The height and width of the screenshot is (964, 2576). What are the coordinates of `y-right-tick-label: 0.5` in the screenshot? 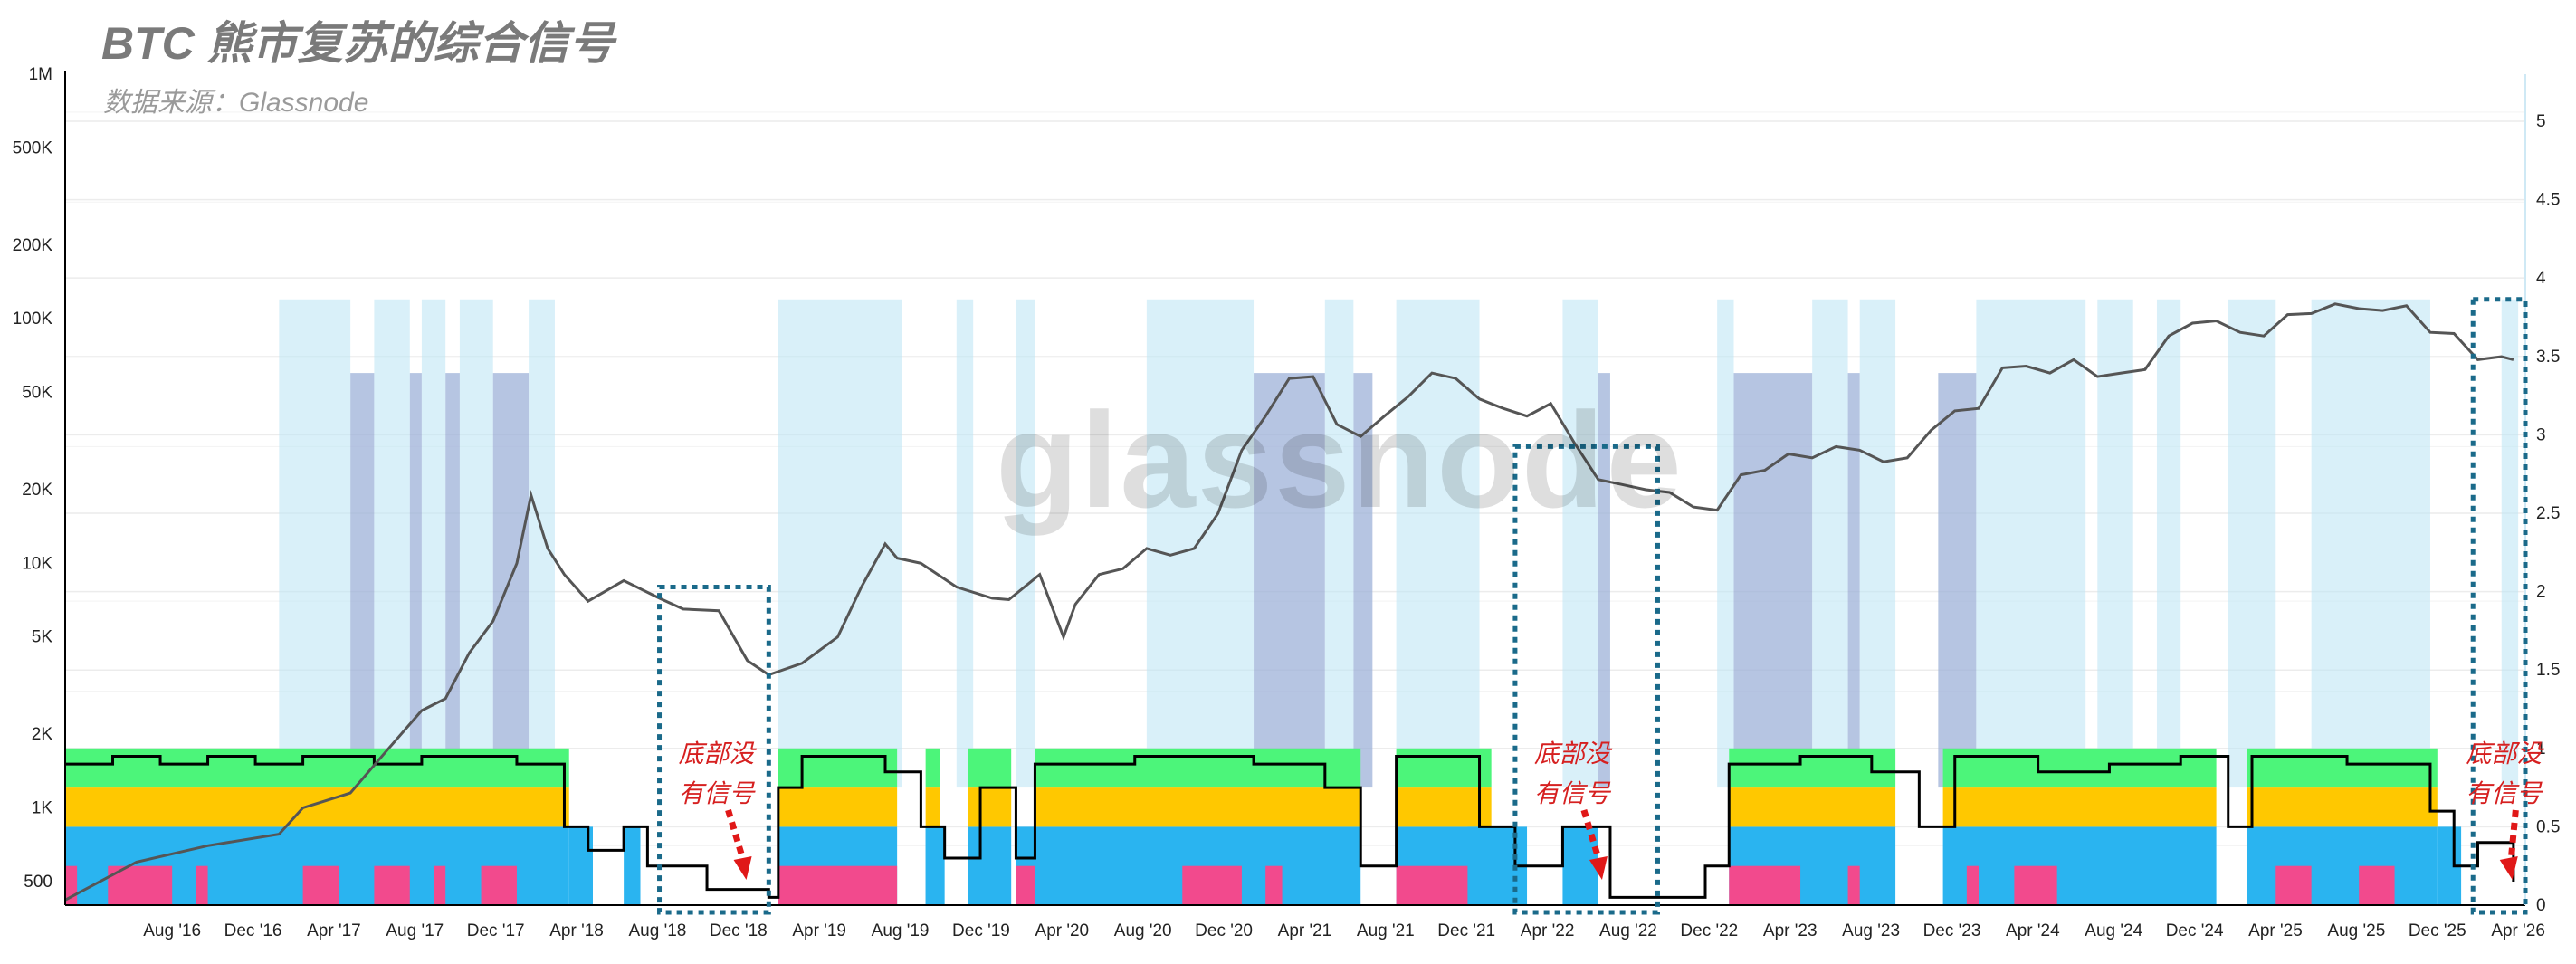 It's located at (2548, 827).